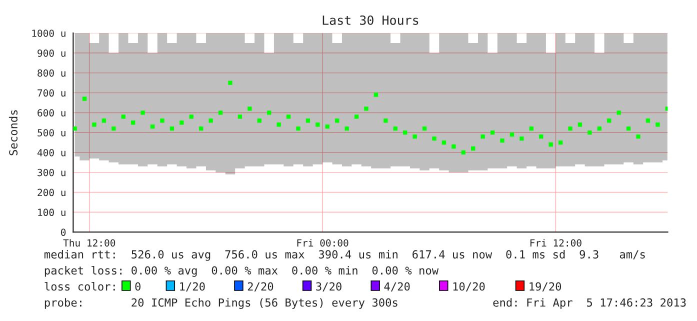 The width and height of the screenshot is (697, 321). I want to click on y-tick-label: 800 u, so click(52, 73).